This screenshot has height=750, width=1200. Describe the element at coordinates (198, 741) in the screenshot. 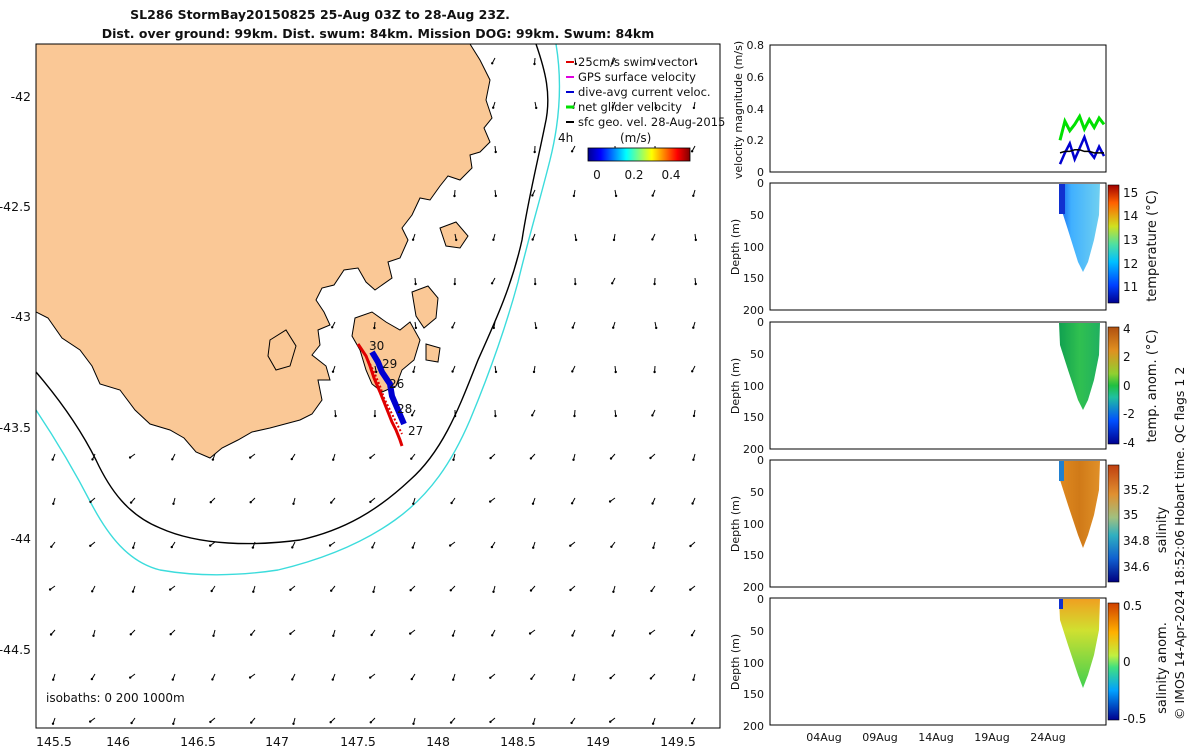

I see `lon-tick-label: 146.5` at that location.